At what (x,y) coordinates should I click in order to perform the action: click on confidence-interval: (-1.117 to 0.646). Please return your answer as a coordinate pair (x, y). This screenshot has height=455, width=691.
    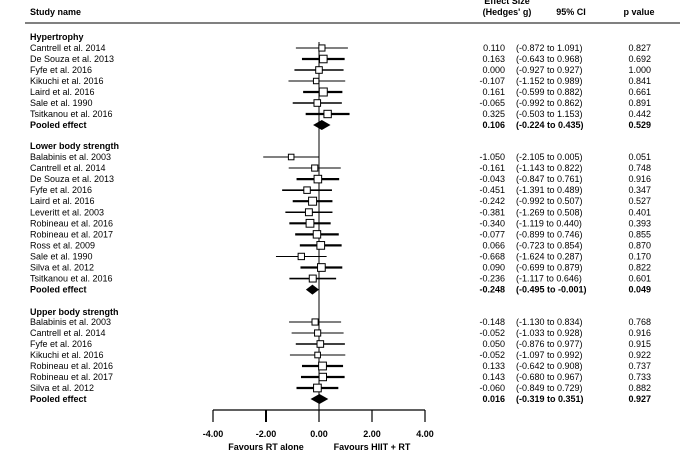
    Looking at the image, I should click on (549, 279).